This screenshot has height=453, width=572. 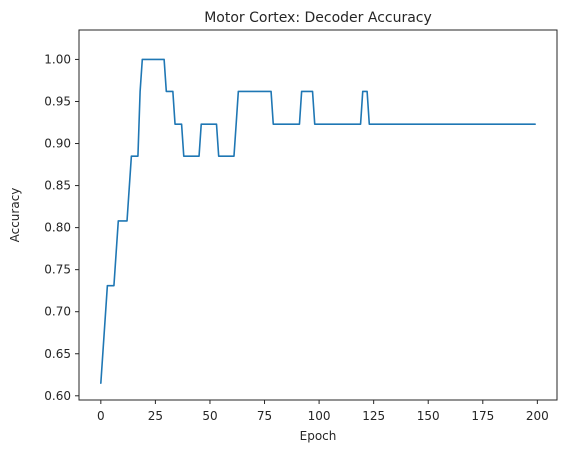 I want to click on x-tick-label: 100, so click(x=319, y=416).